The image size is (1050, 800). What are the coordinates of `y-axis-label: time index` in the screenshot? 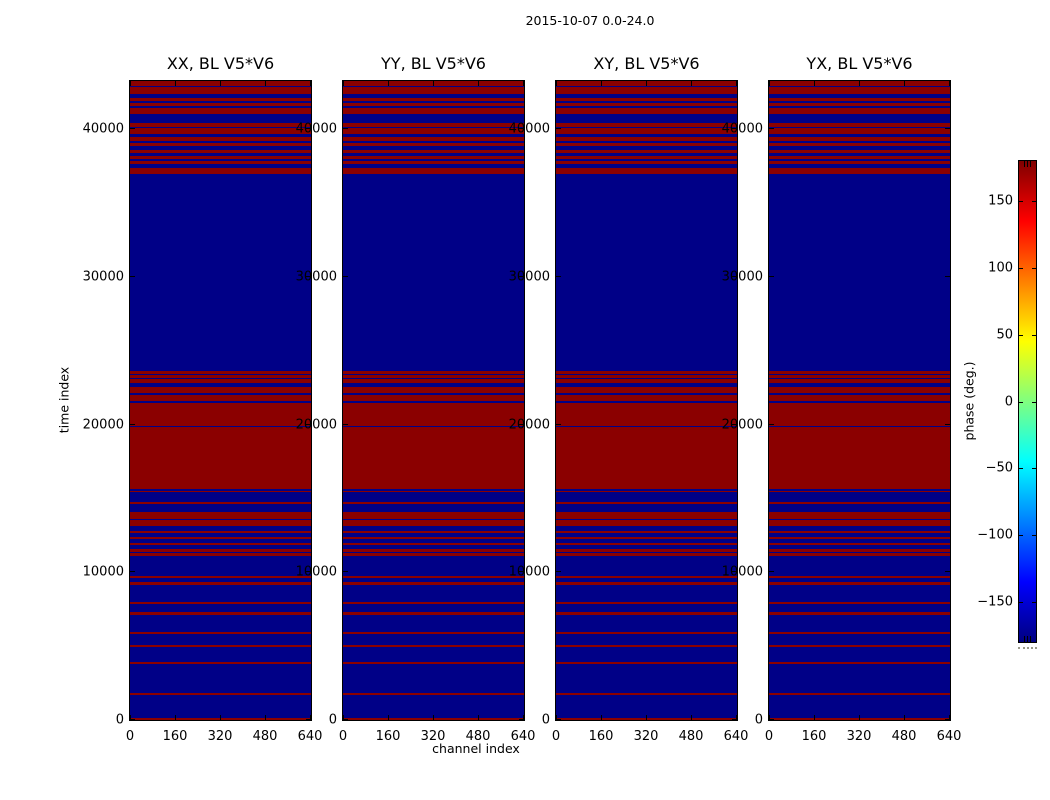 It's located at (64, 400).